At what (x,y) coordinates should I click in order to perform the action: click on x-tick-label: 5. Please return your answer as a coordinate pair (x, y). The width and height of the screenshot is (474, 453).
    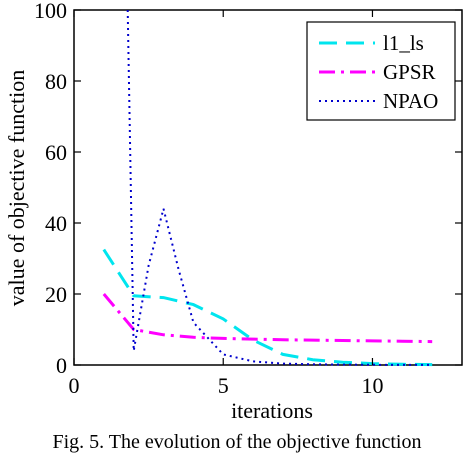
    Looking at the image, I should click on (223, 385).